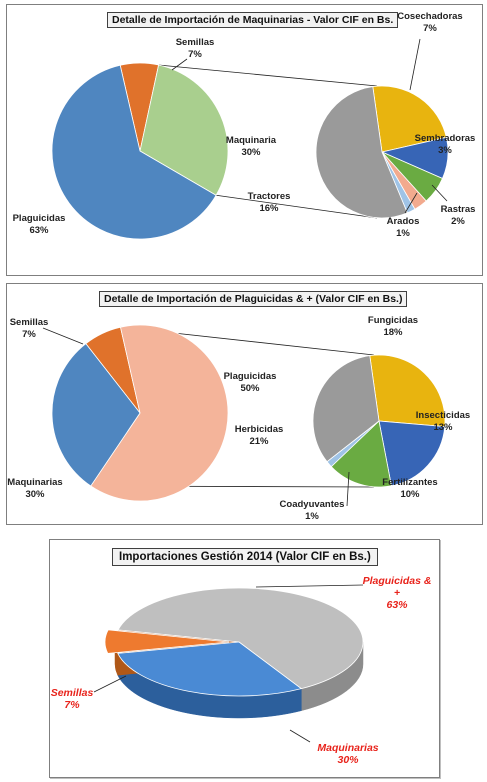  I want to click on chart2-label-fertilizantes: Fertilizantes 10%, so click(409, 488).